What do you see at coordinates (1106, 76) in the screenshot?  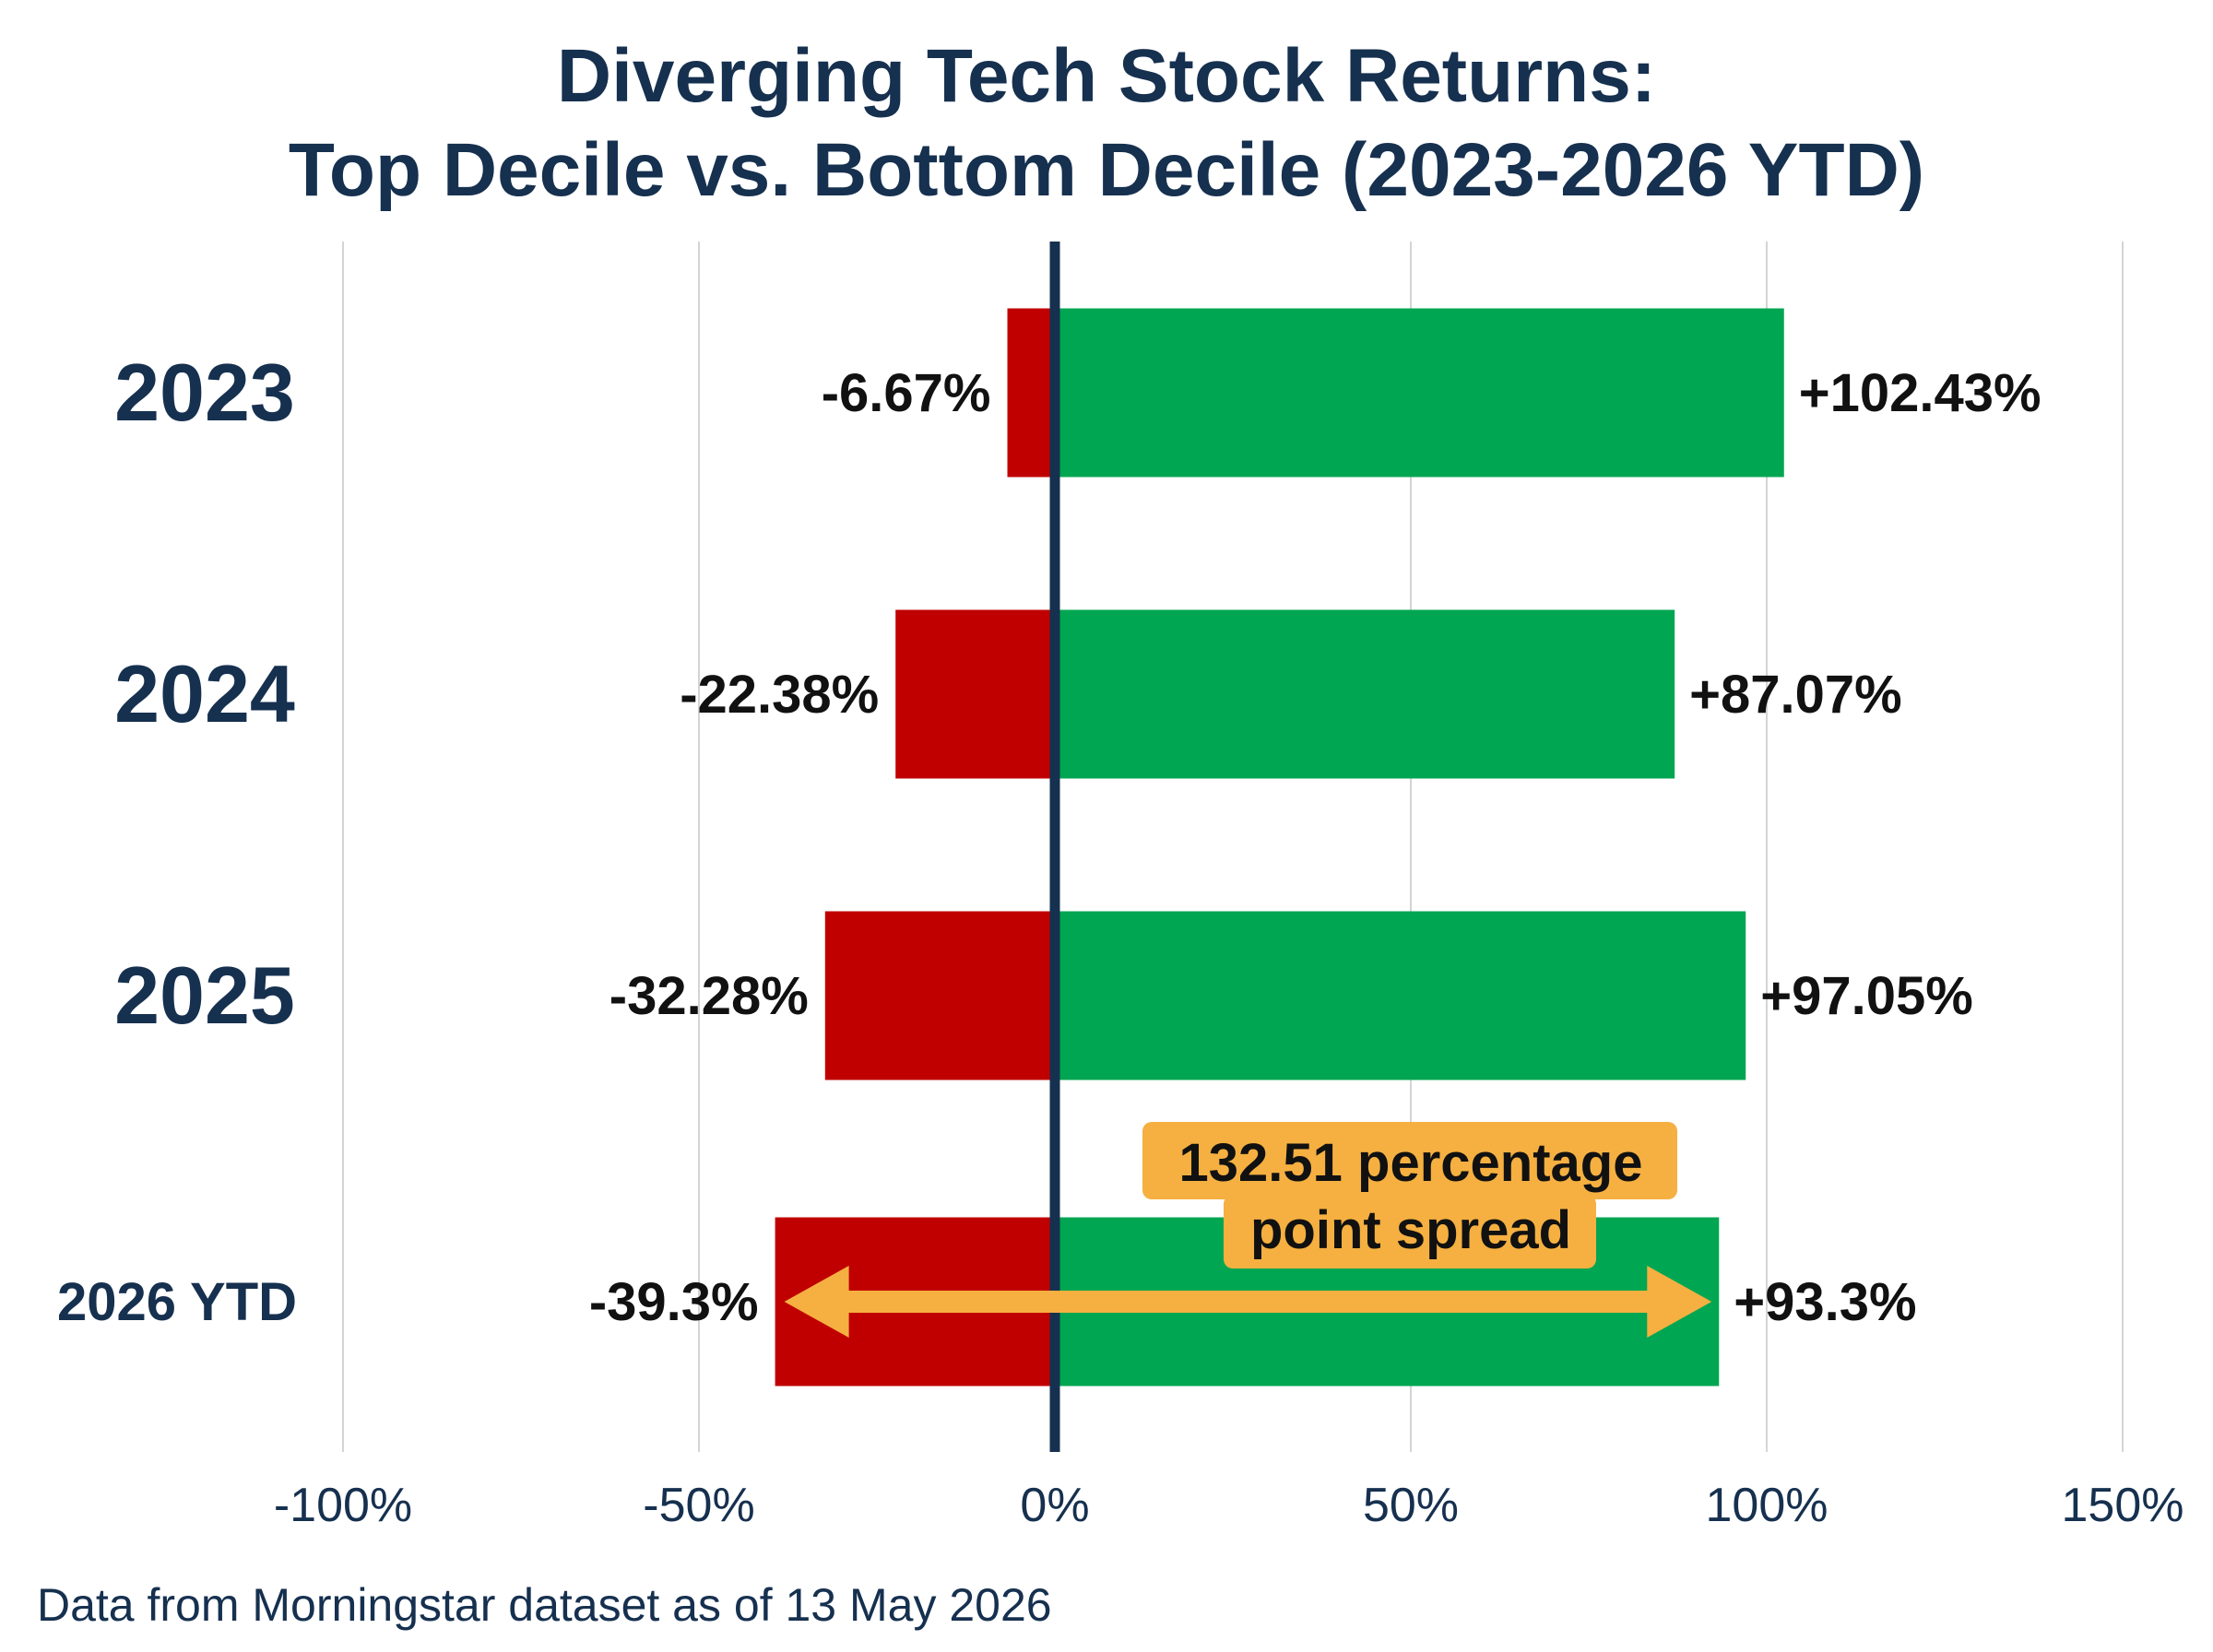 I see `chart-title-line-1: Diverging Tech Stock Returns:` at bounding box center [1106, 76].